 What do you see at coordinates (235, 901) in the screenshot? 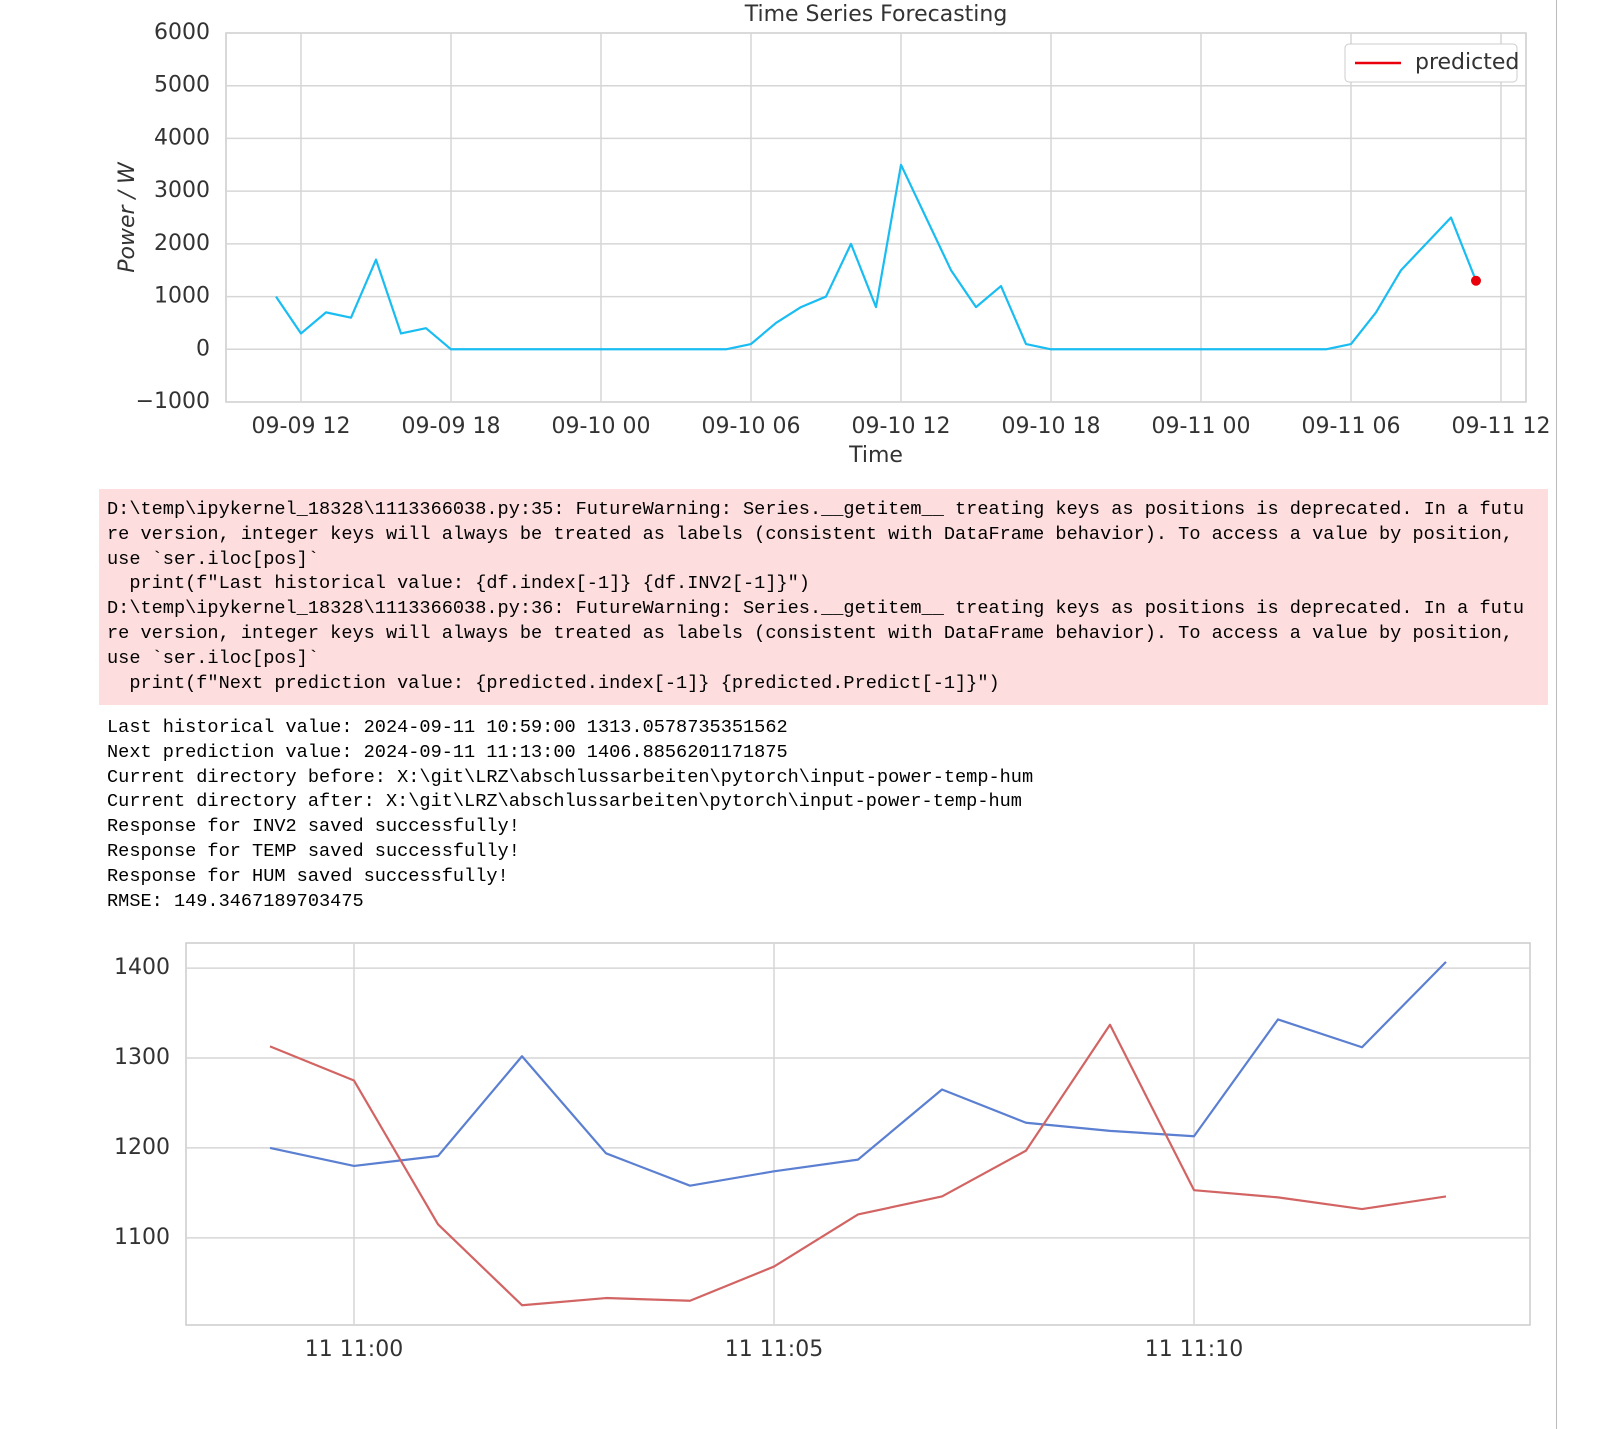
I see `stdout-line: RMSE: 149.3467189703475` at bounding box center [235, 901].